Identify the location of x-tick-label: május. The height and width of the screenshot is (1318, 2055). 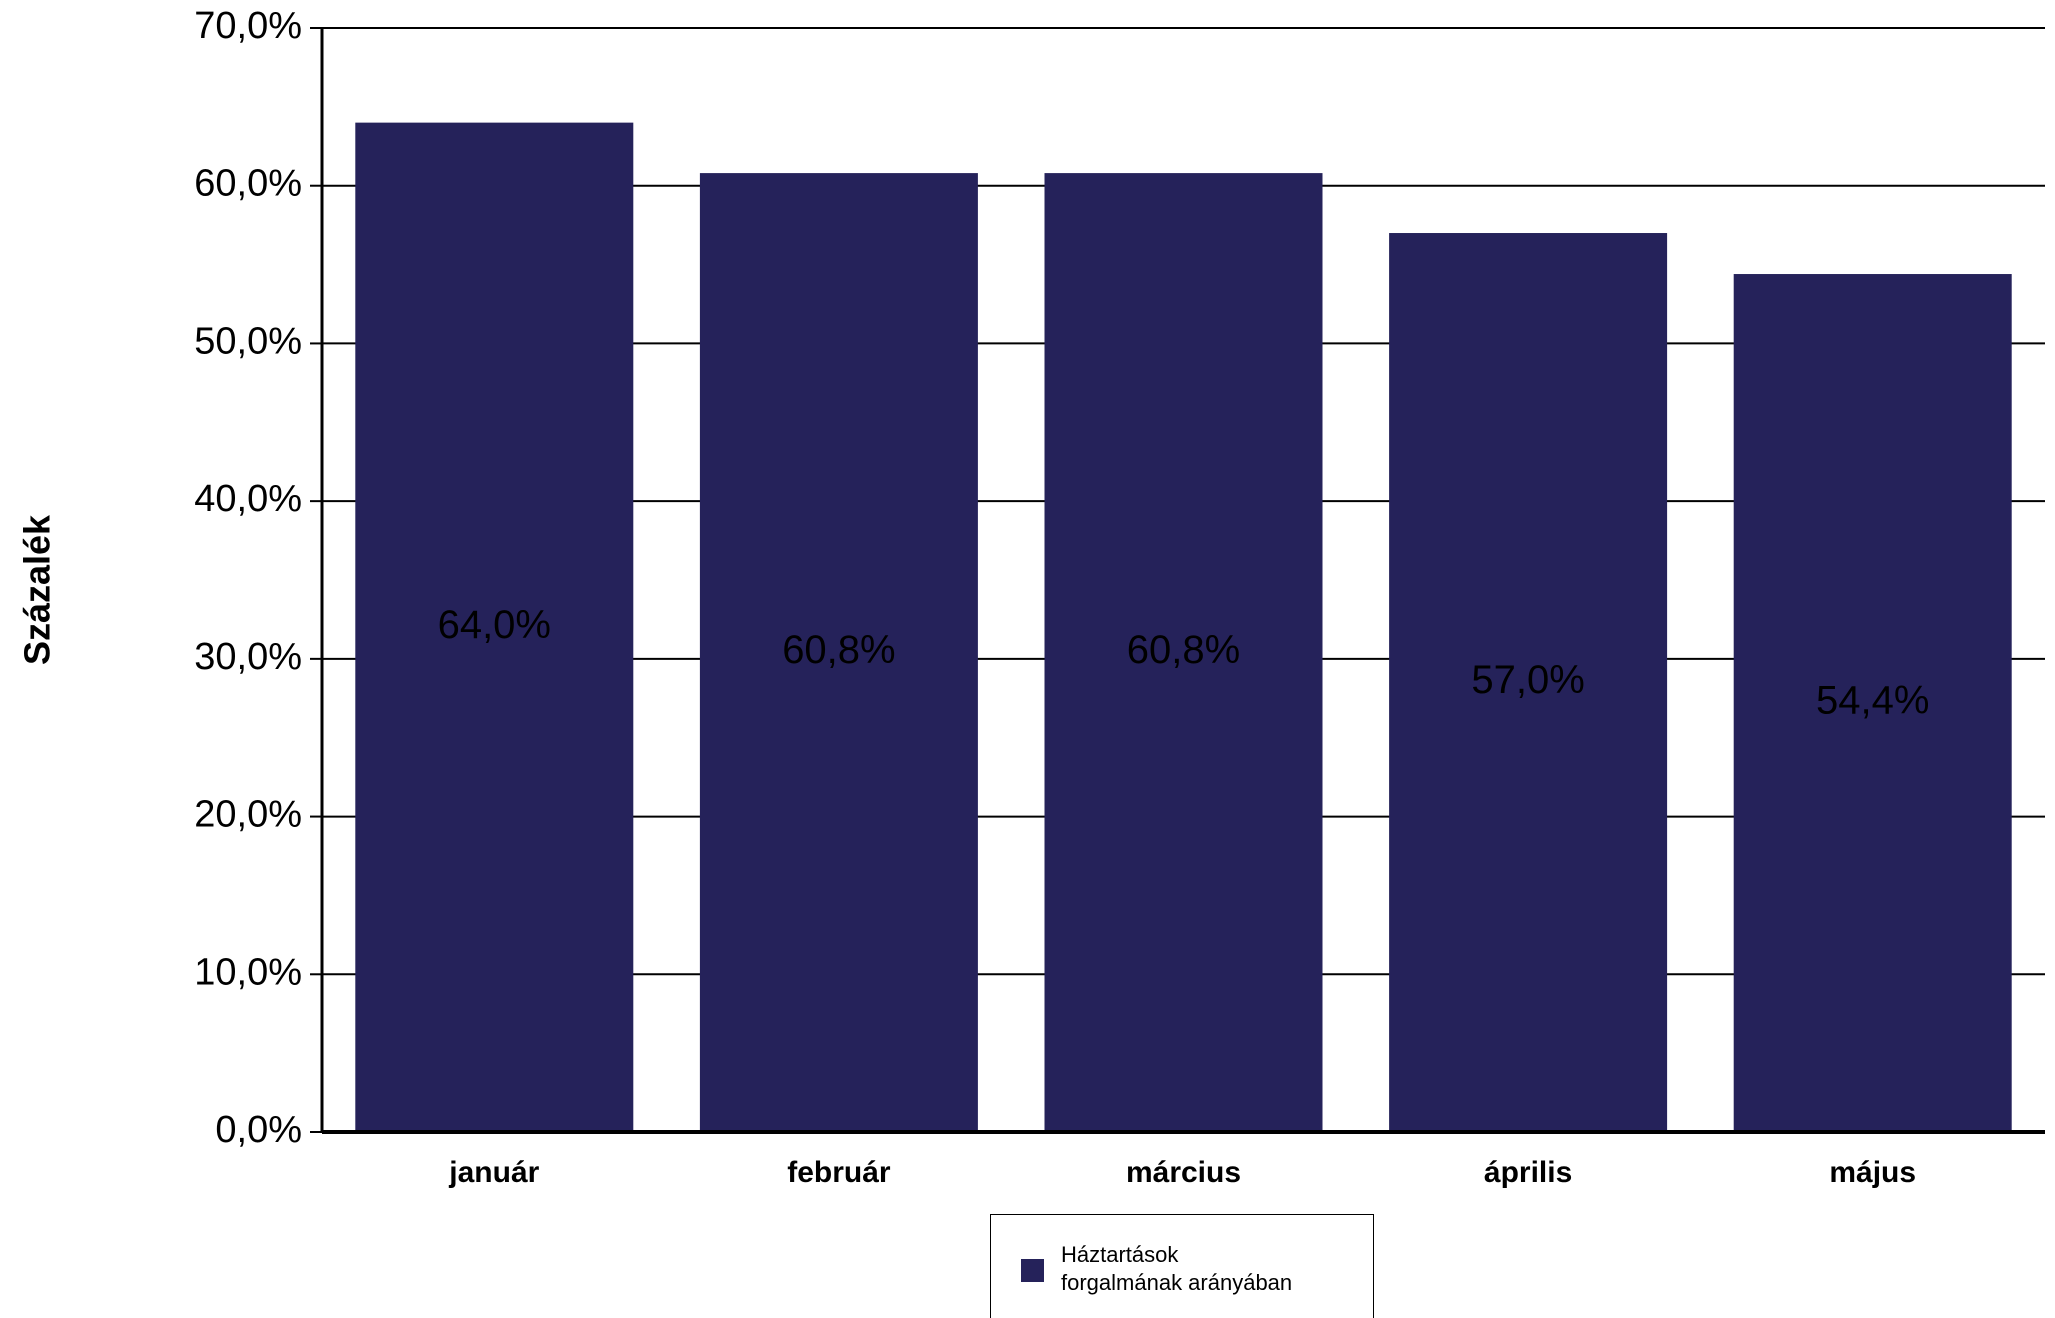
(1872, 1172).